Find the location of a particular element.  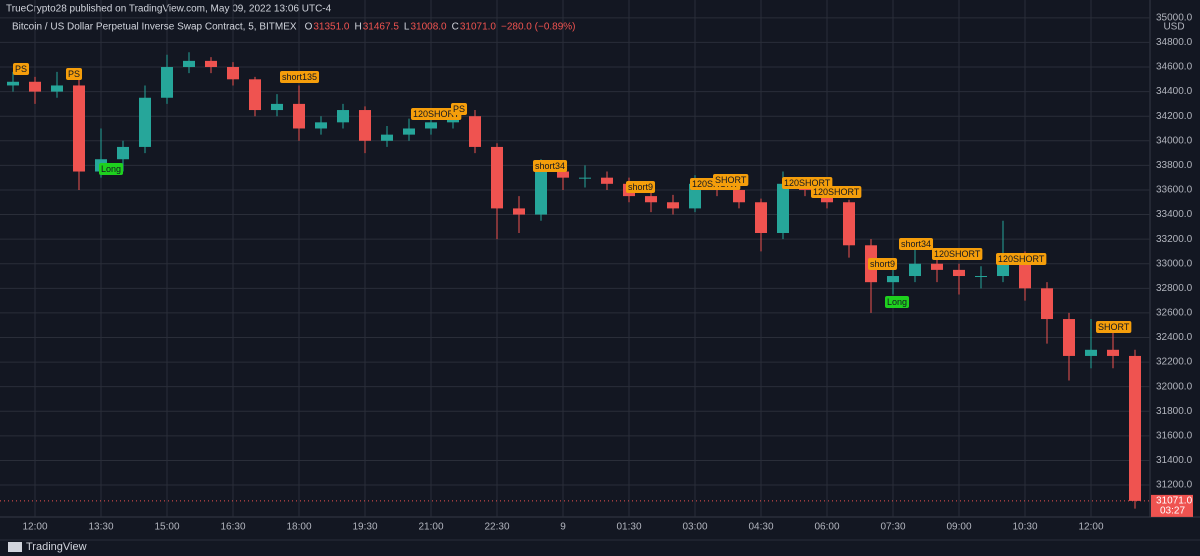

legend-key: C is located at coordinates (455, 27).